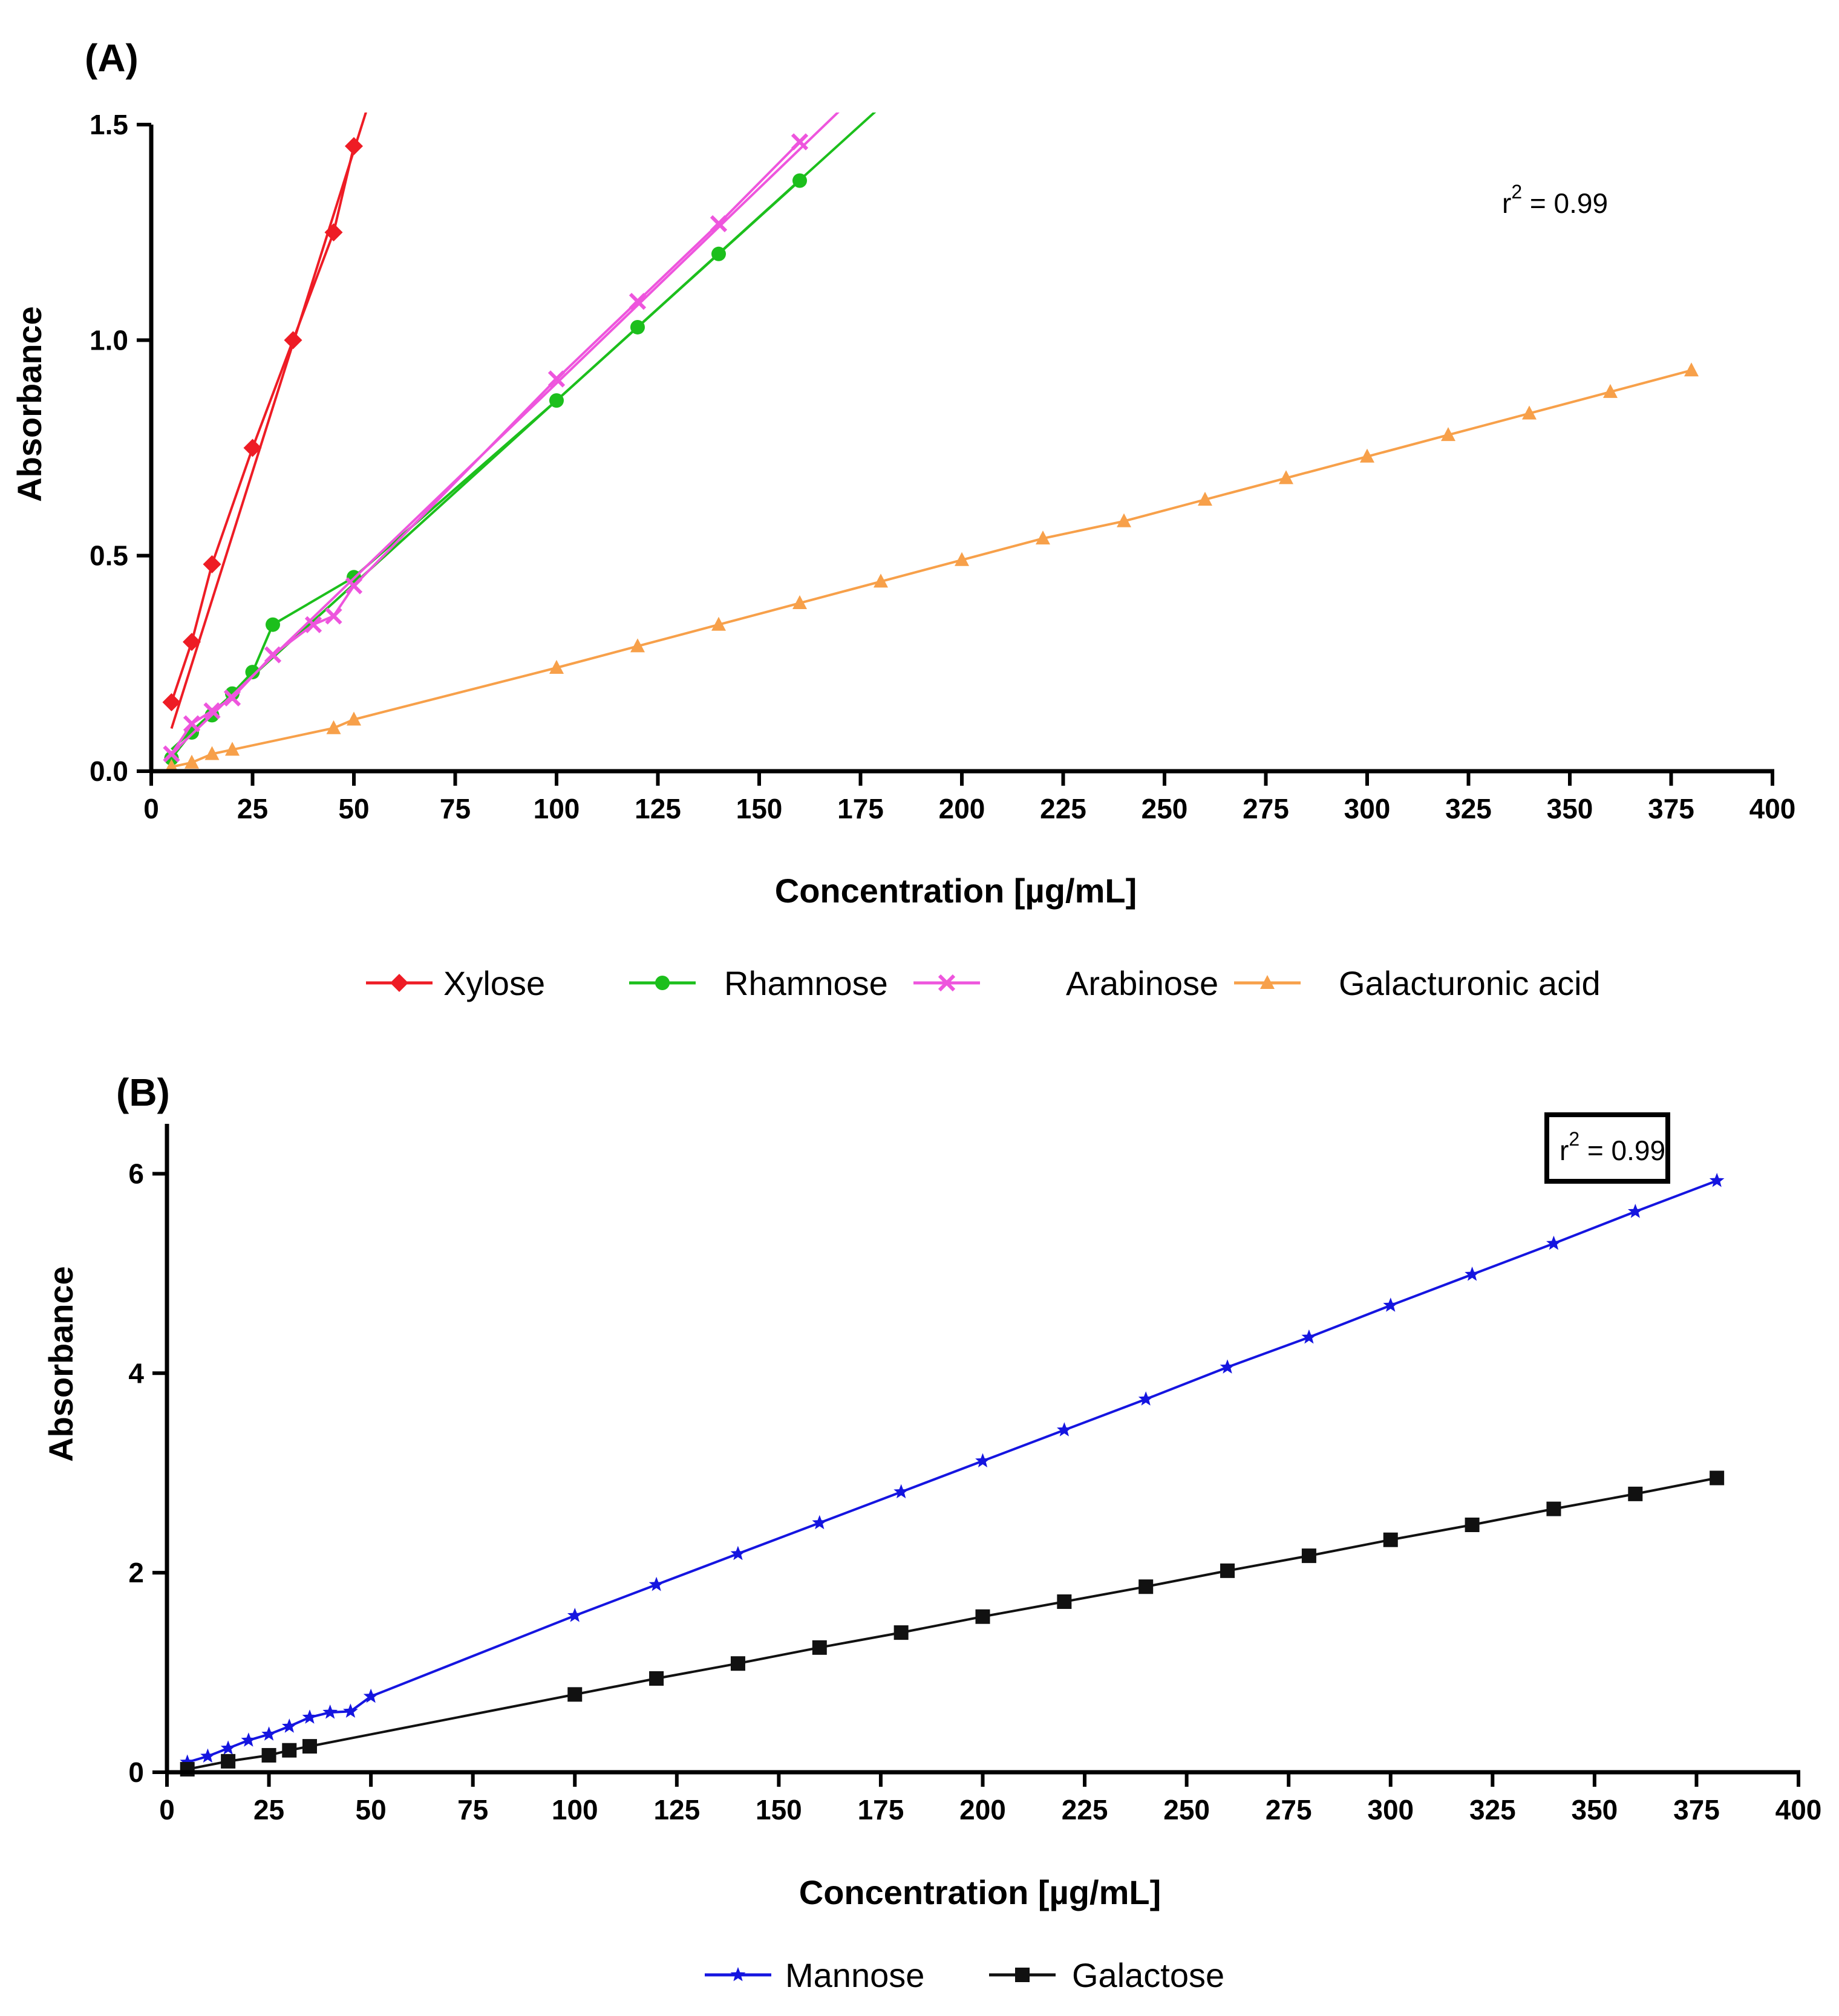 The height and width of the screenshot is (2016, 1839). I want to click on panel-a-x-tick-label-9: 225, so click(1063, 808).